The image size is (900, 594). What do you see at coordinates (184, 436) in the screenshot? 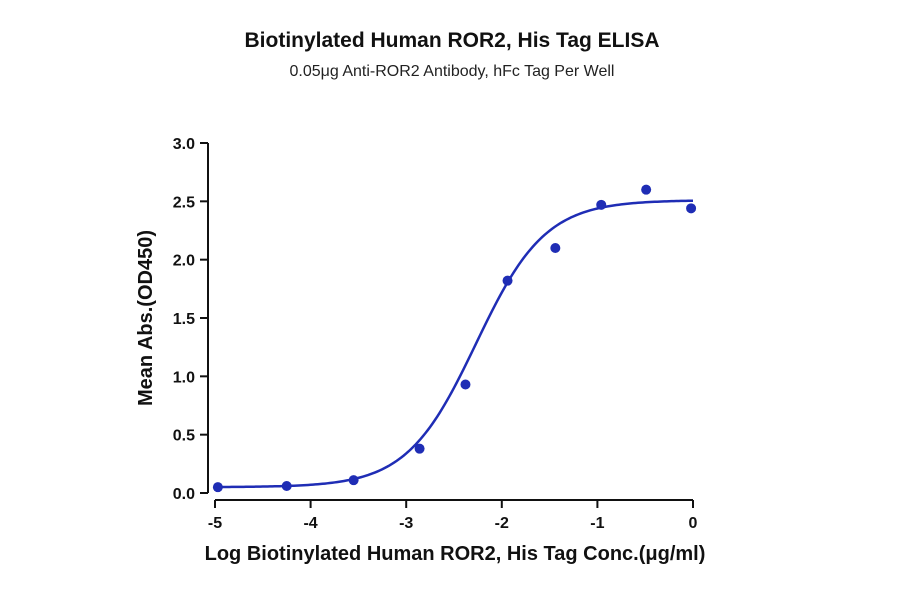
I see `y-tick-label: 0.5` at bounding box center [184, 436].